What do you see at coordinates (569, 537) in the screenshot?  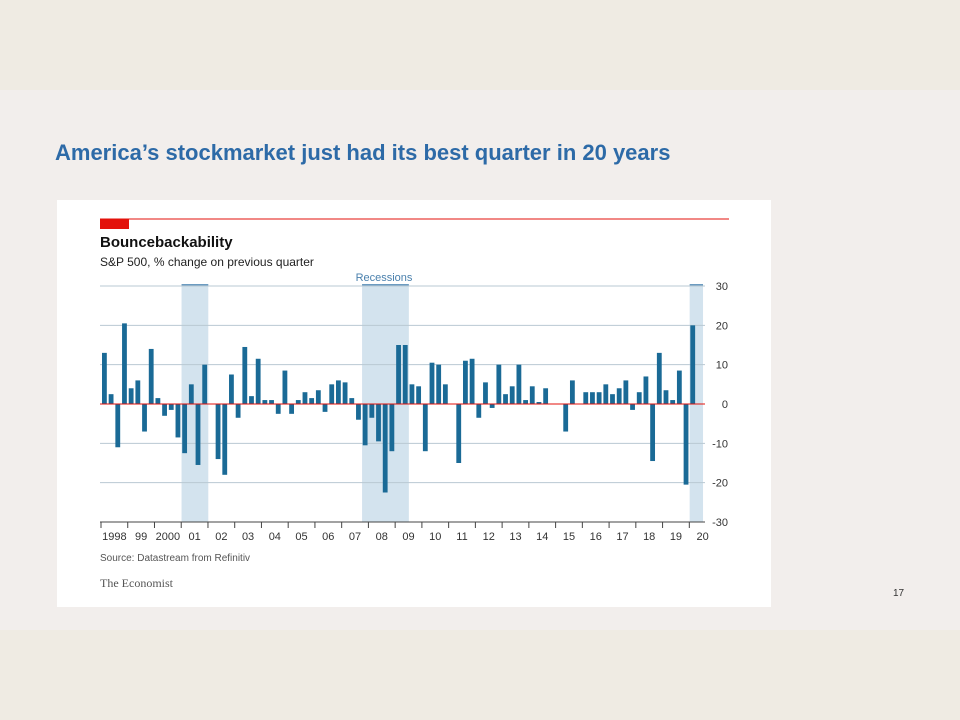 I see `x-tick-label: 15` at bounding box center [569, 537].